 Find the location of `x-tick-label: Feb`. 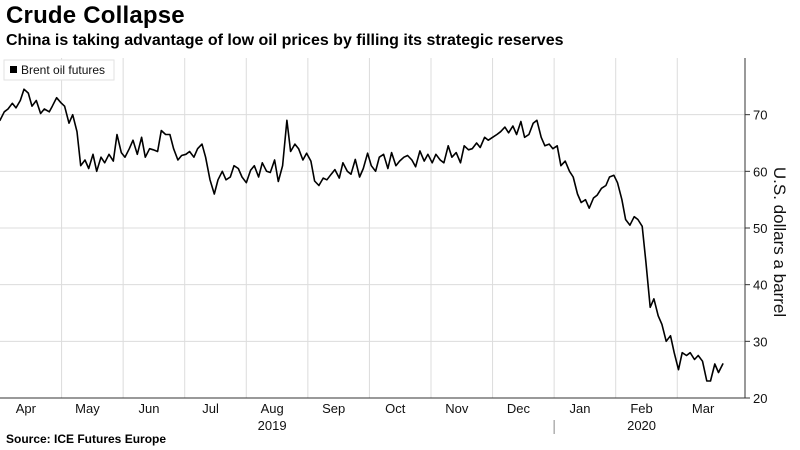

x-tick-label: Feb is located at coordinates (641, 408).